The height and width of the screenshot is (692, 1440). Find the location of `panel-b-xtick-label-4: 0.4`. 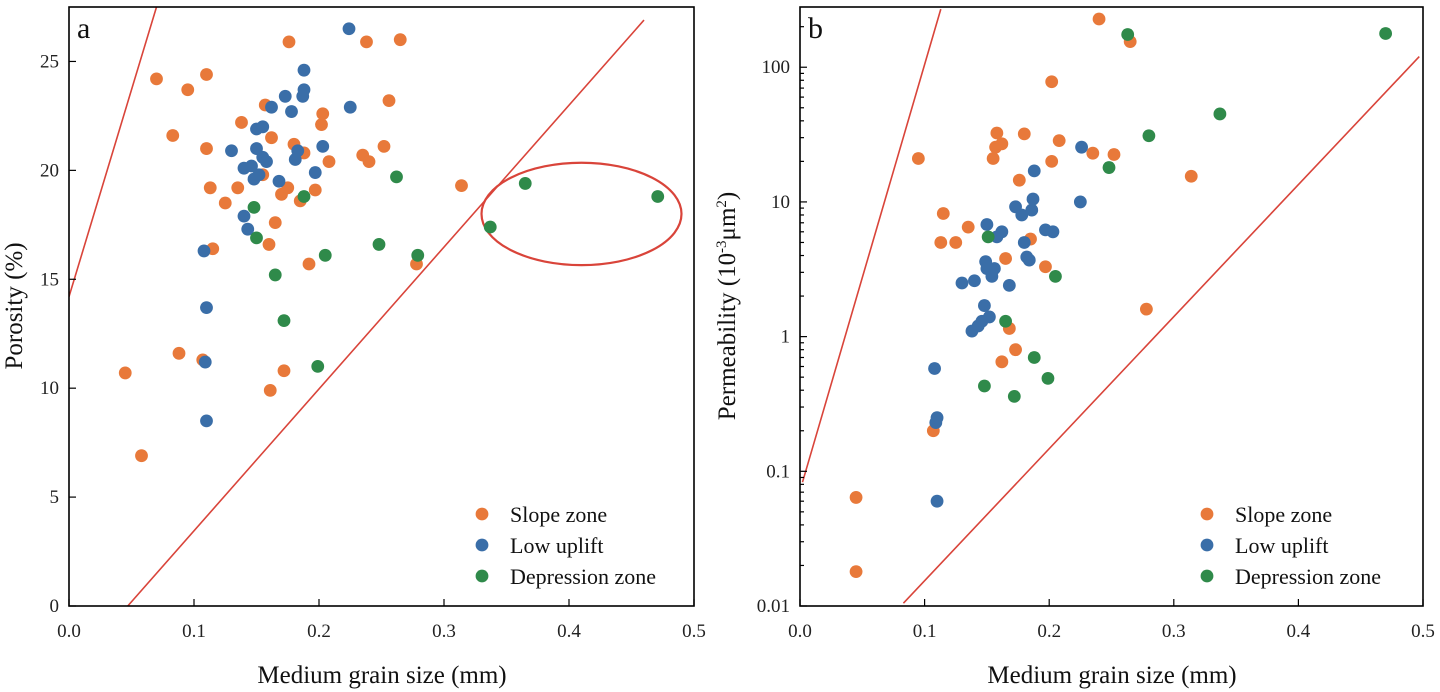

panel-b-xtick-label-4: 0.4 is located at coordinates (1299, 631).